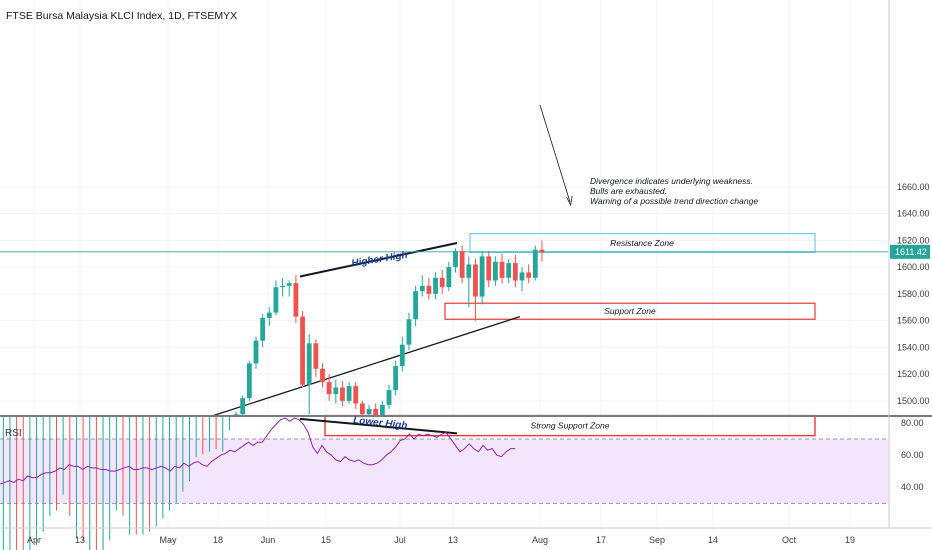 The height and width of the screenshot is (550, 932). Describe the element at coordinates (912, 423) in the screenshot. I see `rsi-tick-label: 80.00` at that location.